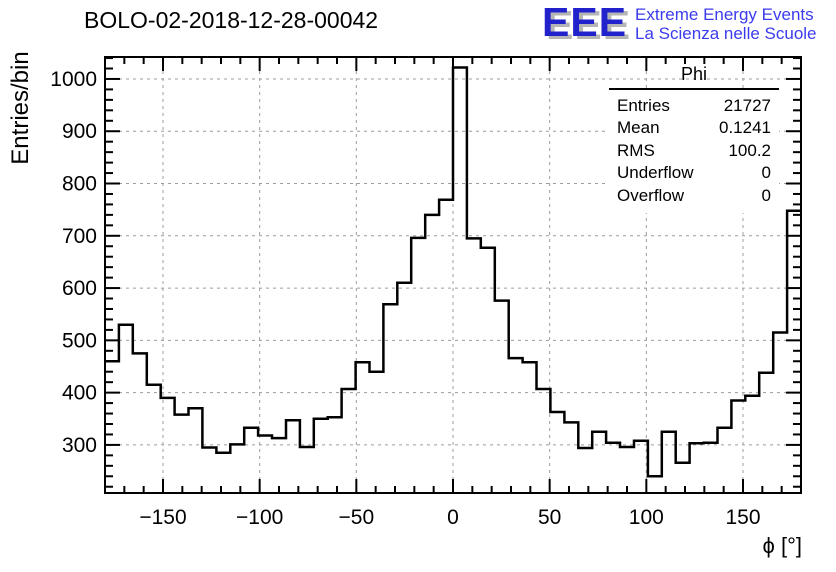 The width and height of the screenshot is (836, 572). What do you see at coordinates (79, 184) in the screenshot?
I see `y-tick-label: 800` at bounding box center [79, 184].